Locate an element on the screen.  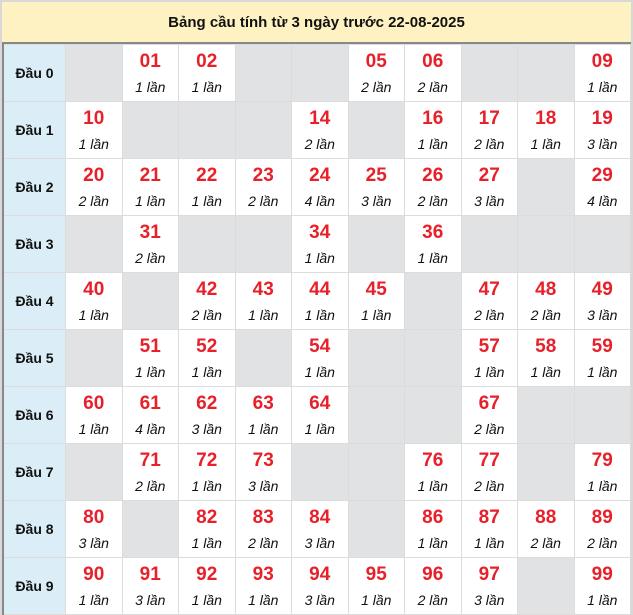
lottery-number: 67 is located at coordinates (489, 403).